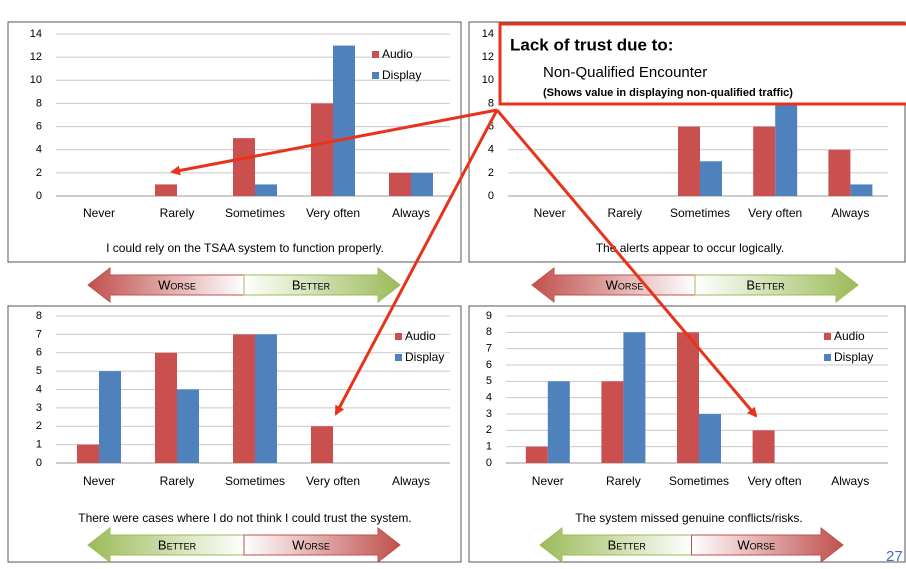  I want to click on pointer-arrow, so click(416, 262).